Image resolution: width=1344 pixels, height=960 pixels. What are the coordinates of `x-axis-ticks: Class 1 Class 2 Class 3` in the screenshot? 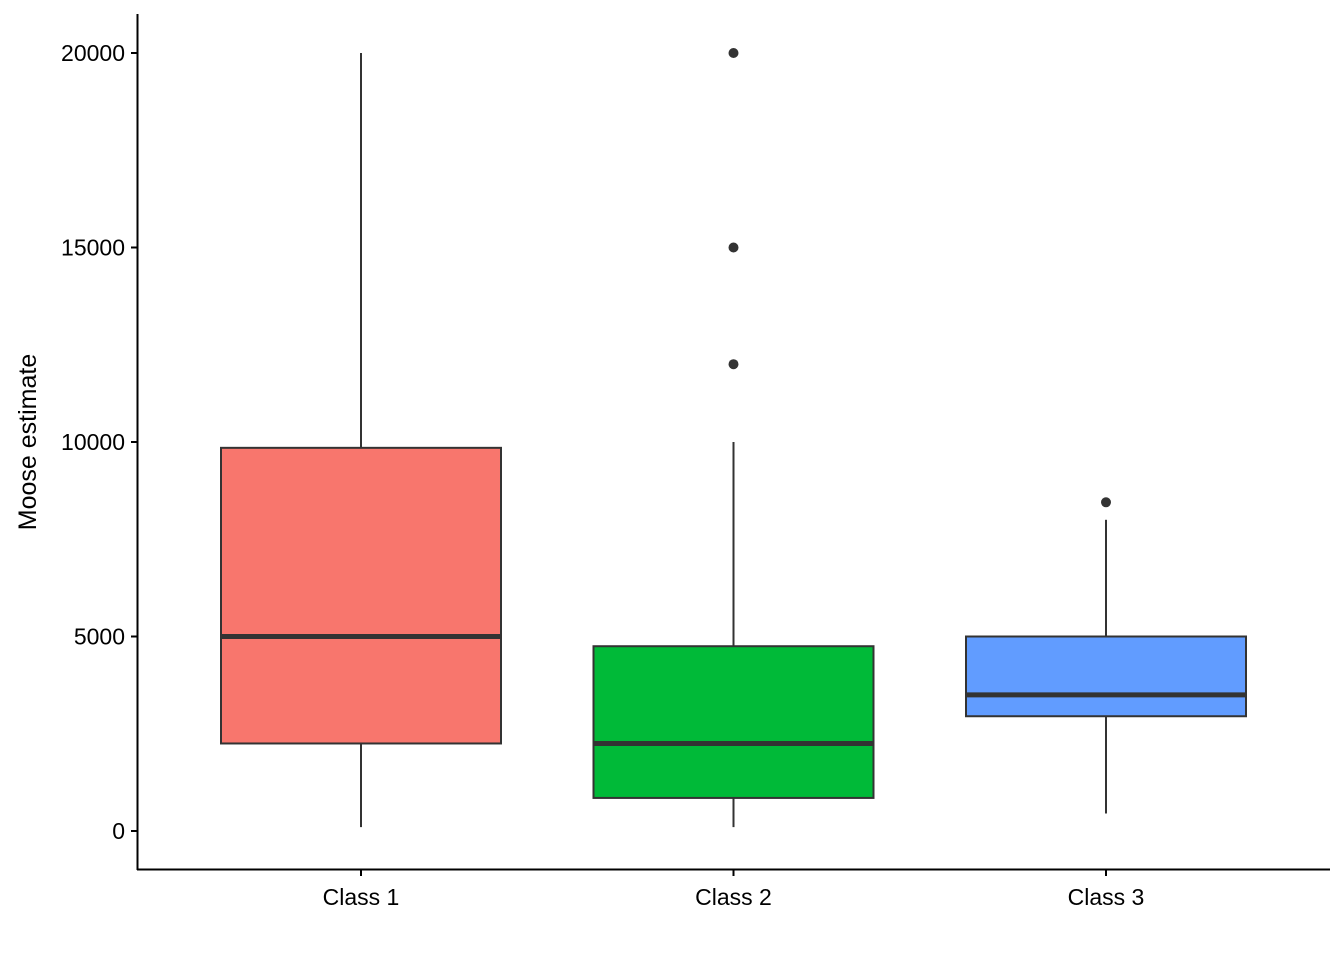 It's located at (734, 890).